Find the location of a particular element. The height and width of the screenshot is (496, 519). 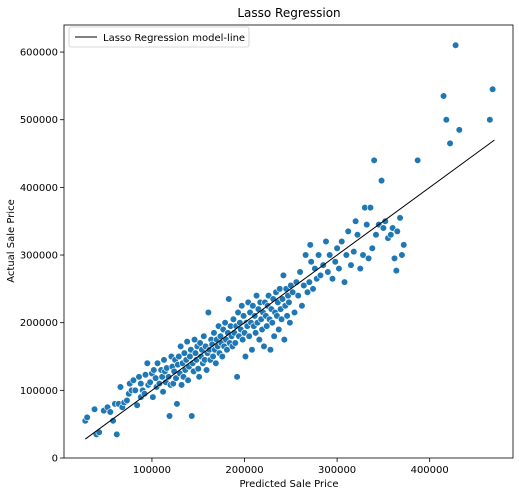

y-tick-label: 100000 is located at coordinates (39, 391).